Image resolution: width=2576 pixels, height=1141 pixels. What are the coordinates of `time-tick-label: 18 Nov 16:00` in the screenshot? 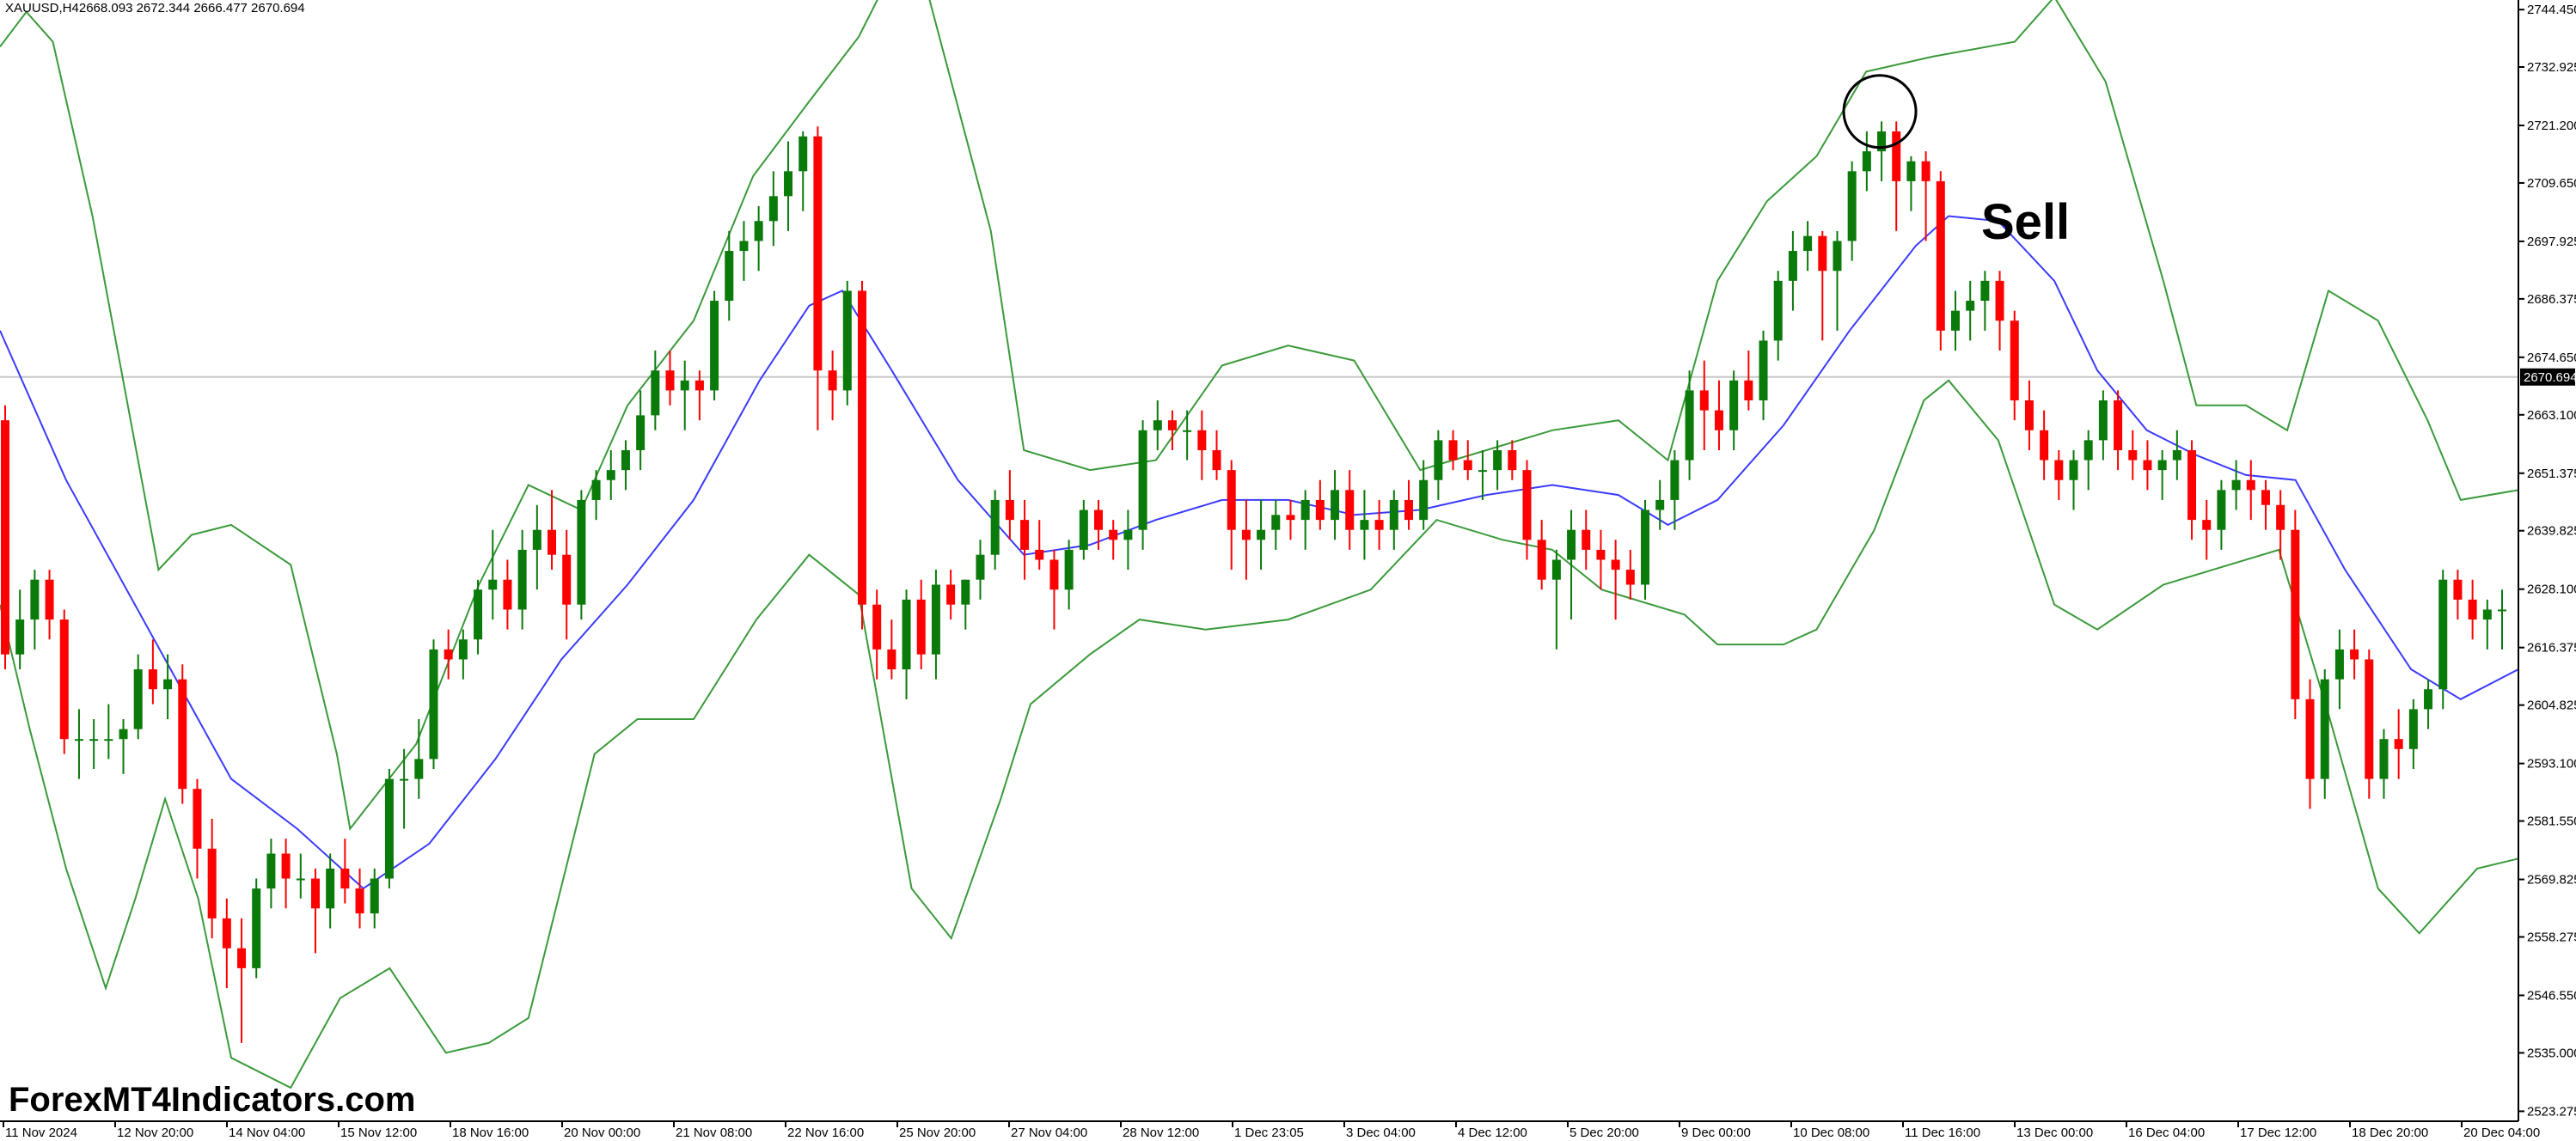 It's located at (490, 1133).